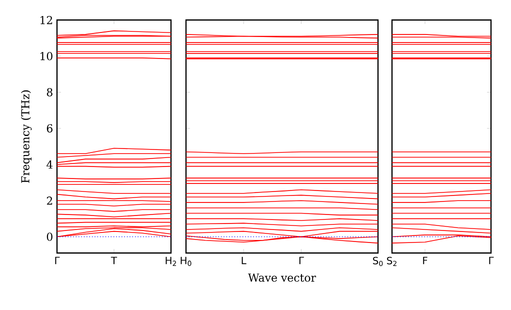 This screenshot has width=511, height=310. What do you see at coordinates (114, 260) in the screenshot?
I see `x-tick-label: T` at bounding box center [114, 260].